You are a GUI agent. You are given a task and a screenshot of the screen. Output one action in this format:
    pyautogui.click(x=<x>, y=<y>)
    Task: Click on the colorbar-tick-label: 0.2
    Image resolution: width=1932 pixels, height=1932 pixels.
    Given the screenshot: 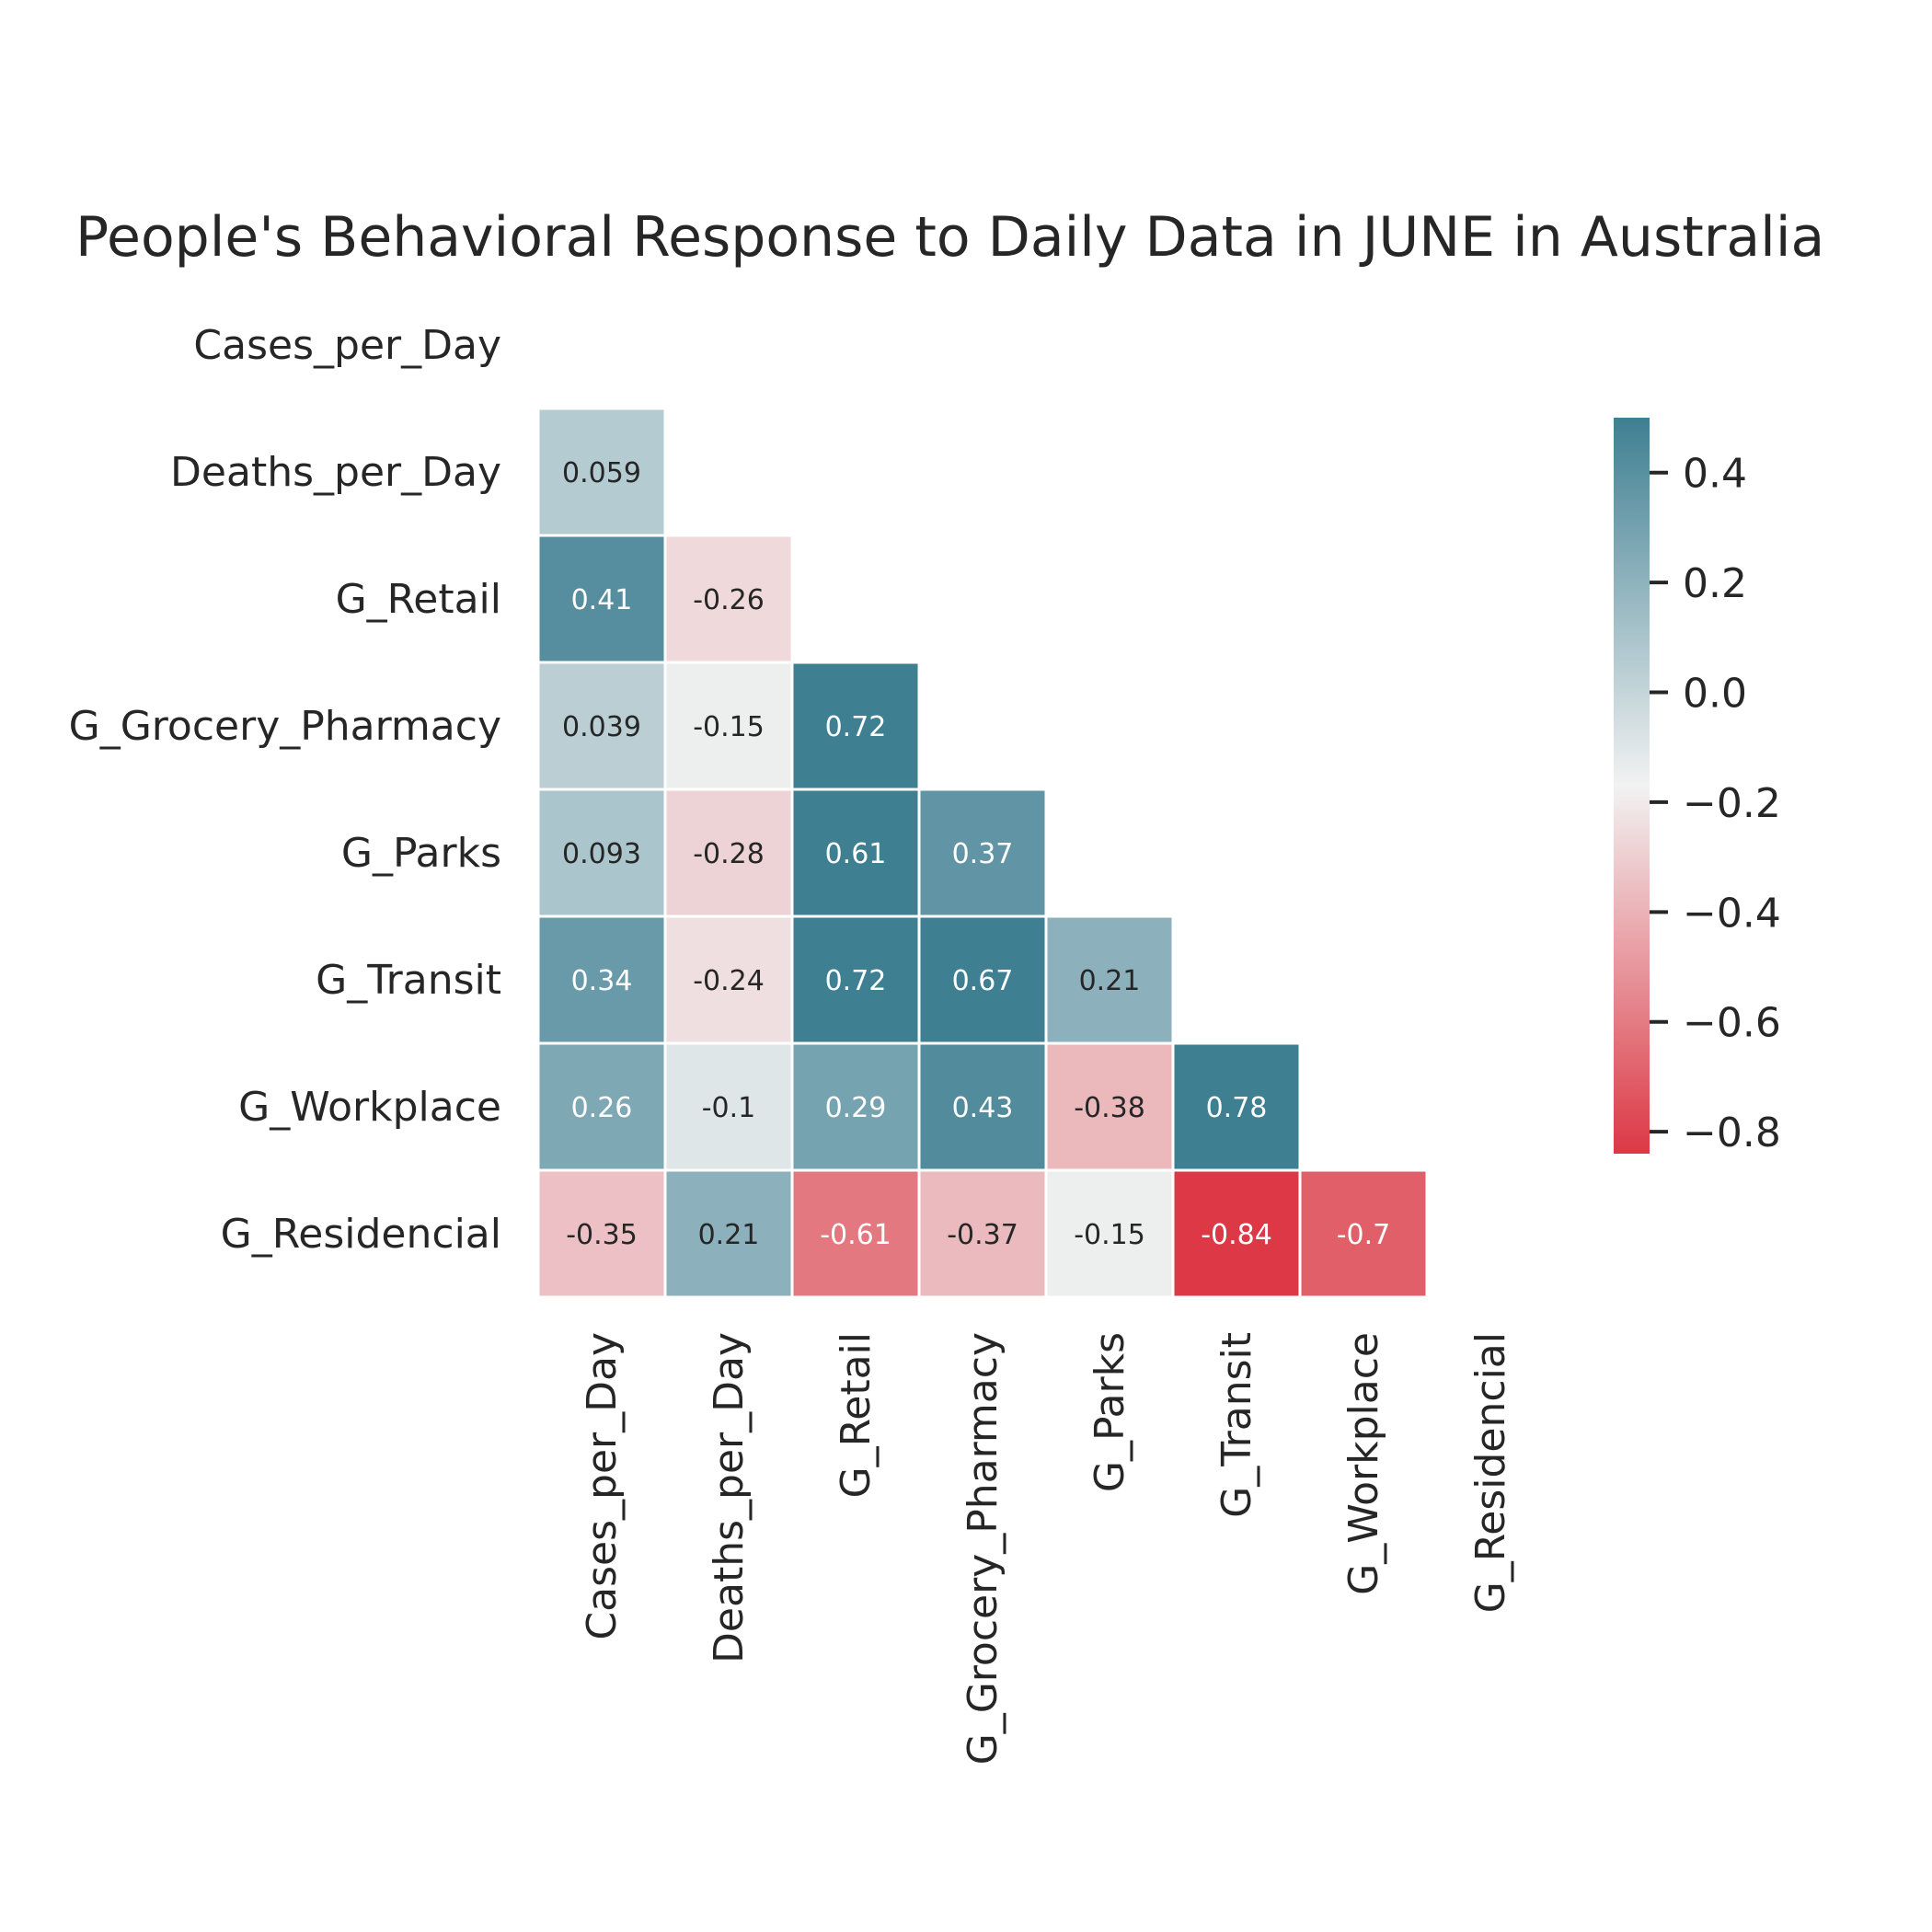 What is the action you would take?
    pyautogui.click(x=1715, y=583)
    